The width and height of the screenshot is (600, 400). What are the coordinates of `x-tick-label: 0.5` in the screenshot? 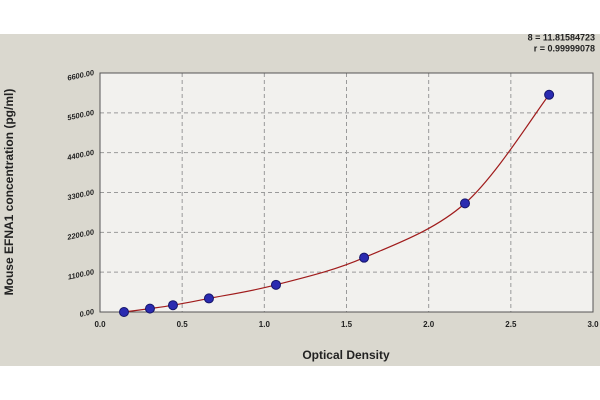 It's located at (183, 324).